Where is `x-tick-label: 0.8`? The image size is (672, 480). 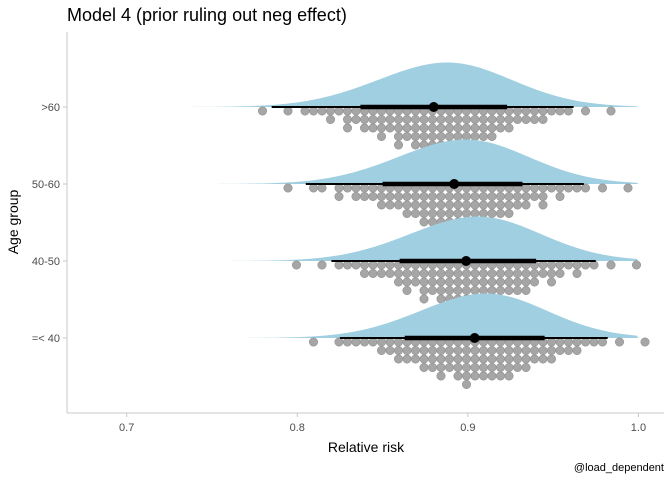 x-tick-label: 0.8 is located at coordinates (297, 428).